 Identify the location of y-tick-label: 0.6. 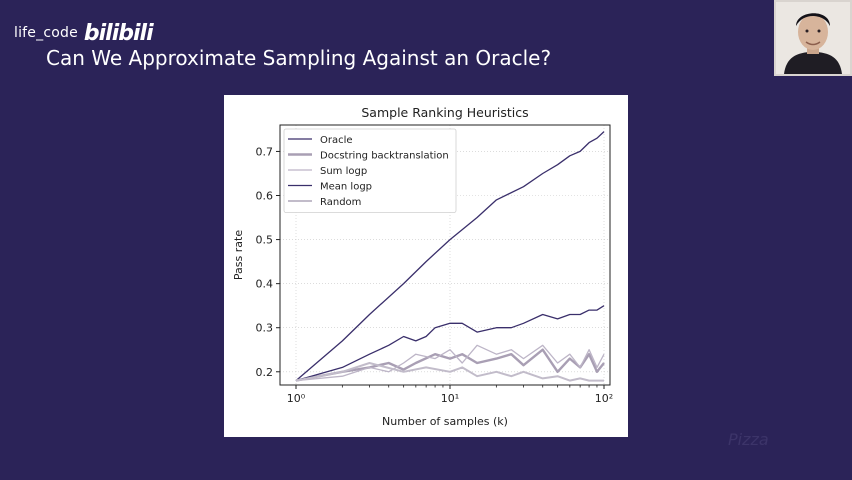
(265, 196).